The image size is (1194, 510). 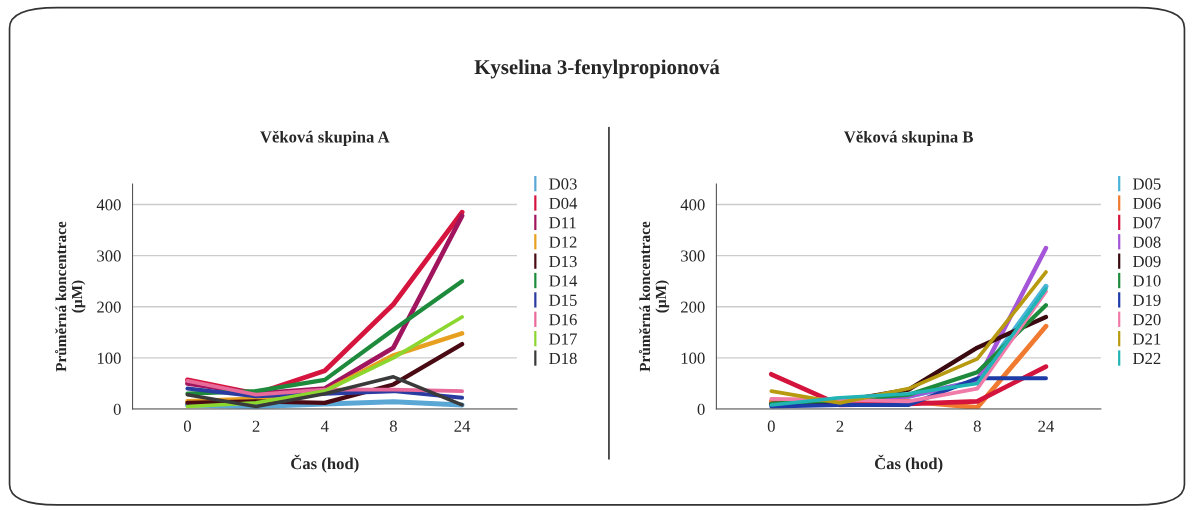 What do you see at coordinates (563, 261) in the screenshot?
I see `legend-label: D13` at bounding box center [563, 261].